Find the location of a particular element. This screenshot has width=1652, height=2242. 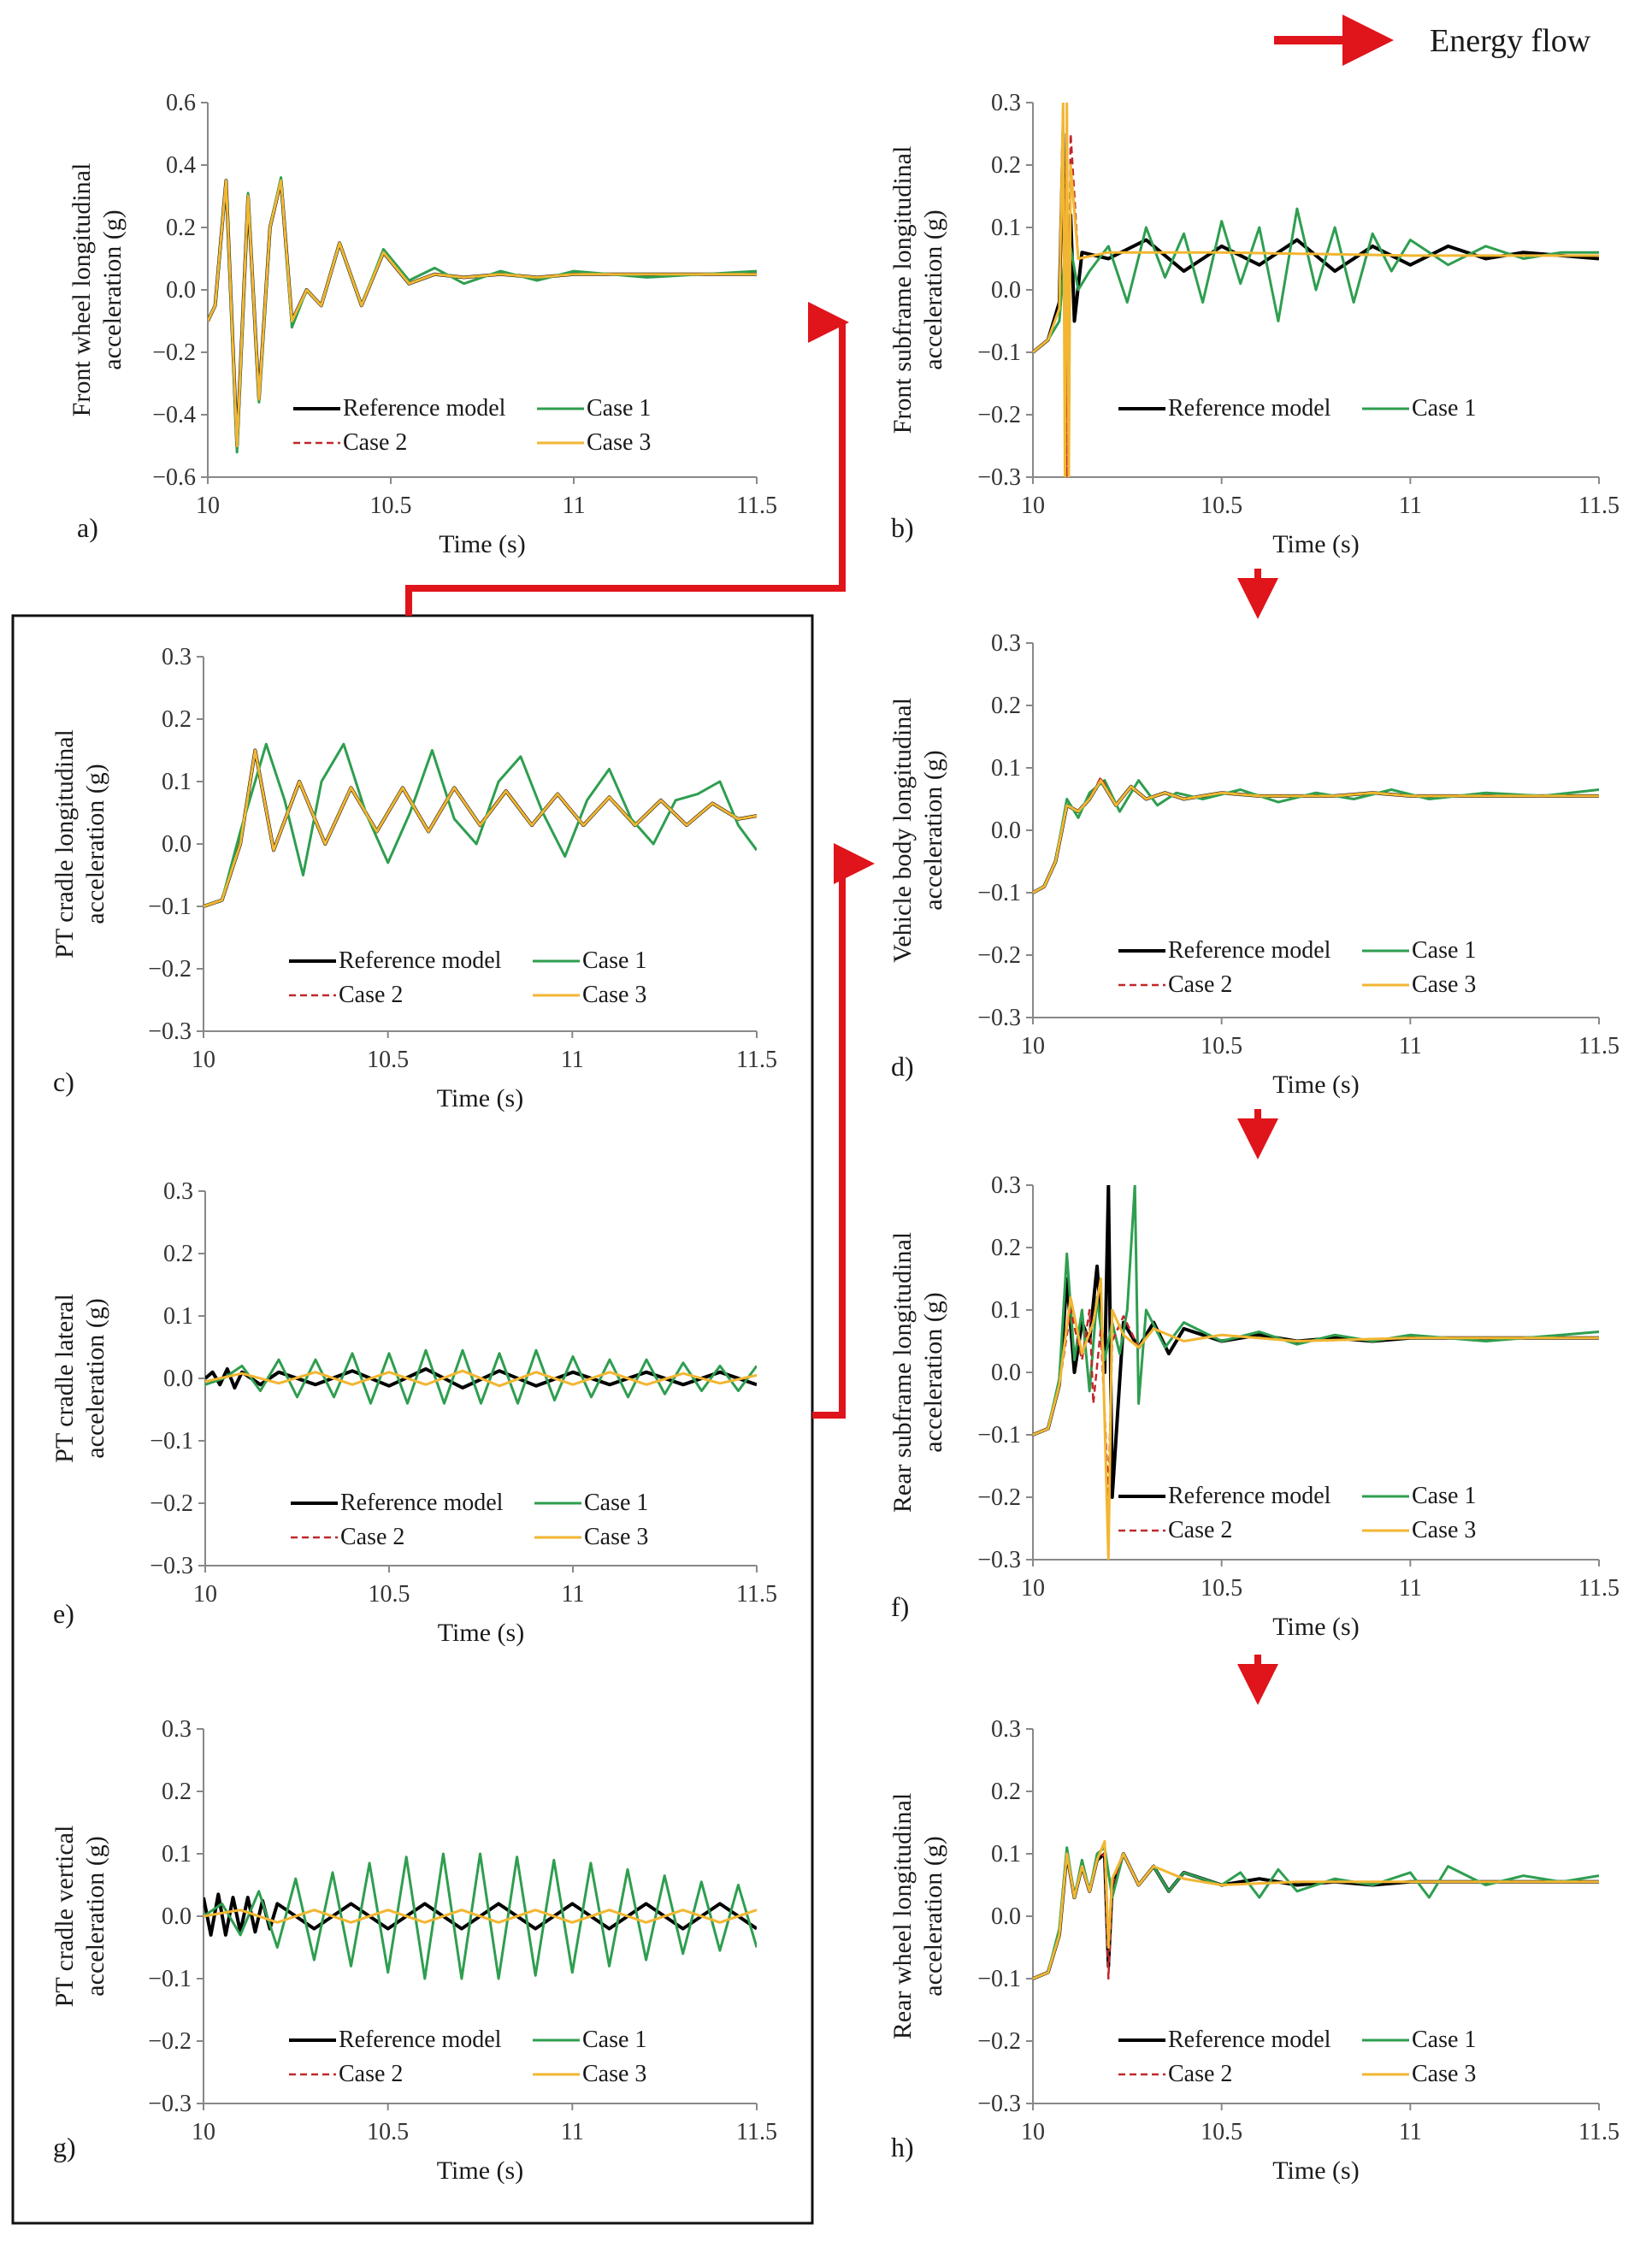

panel-label-f: f) is located at coordinates (900, 1607).